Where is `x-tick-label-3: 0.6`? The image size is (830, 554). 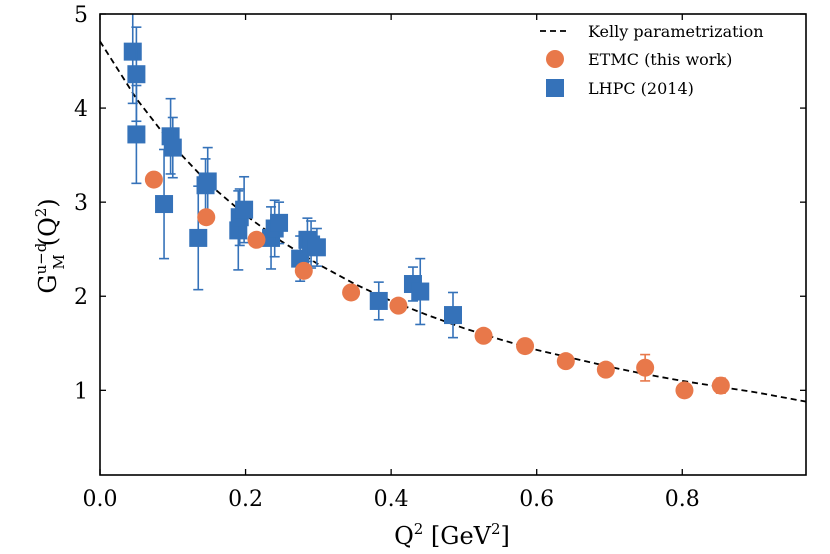 x-tick-label-3: 0.6 is located at coordinates (536, 499).